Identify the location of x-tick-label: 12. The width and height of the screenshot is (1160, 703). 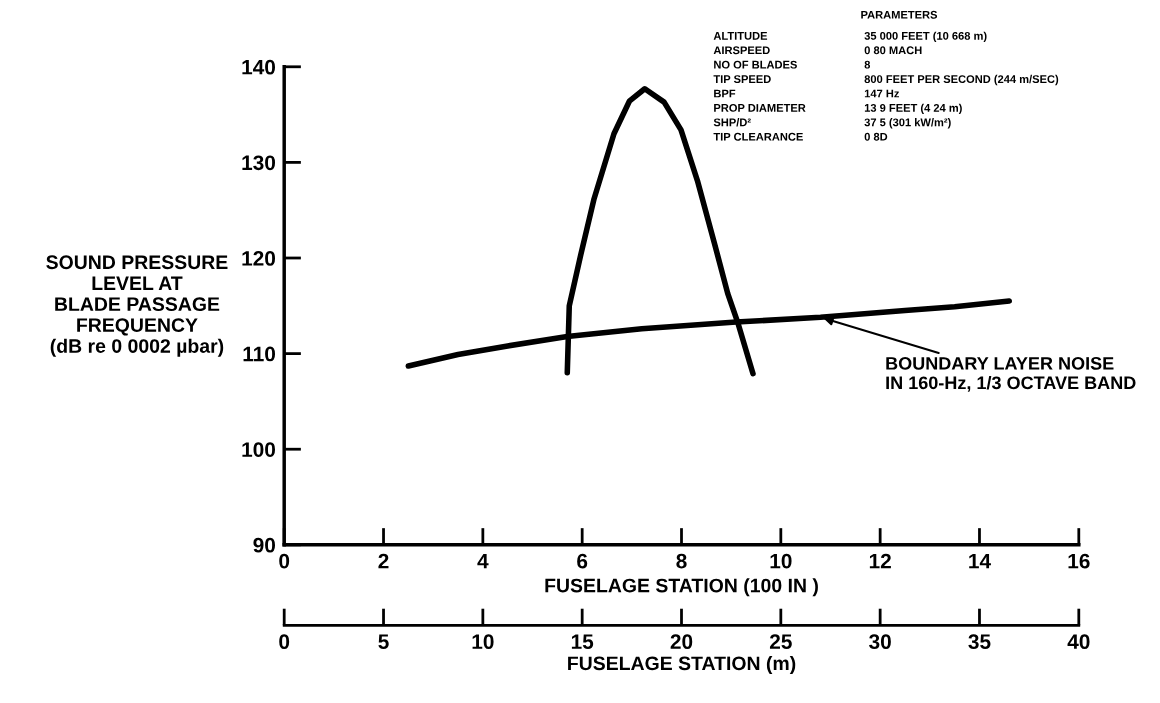
(880, 561).